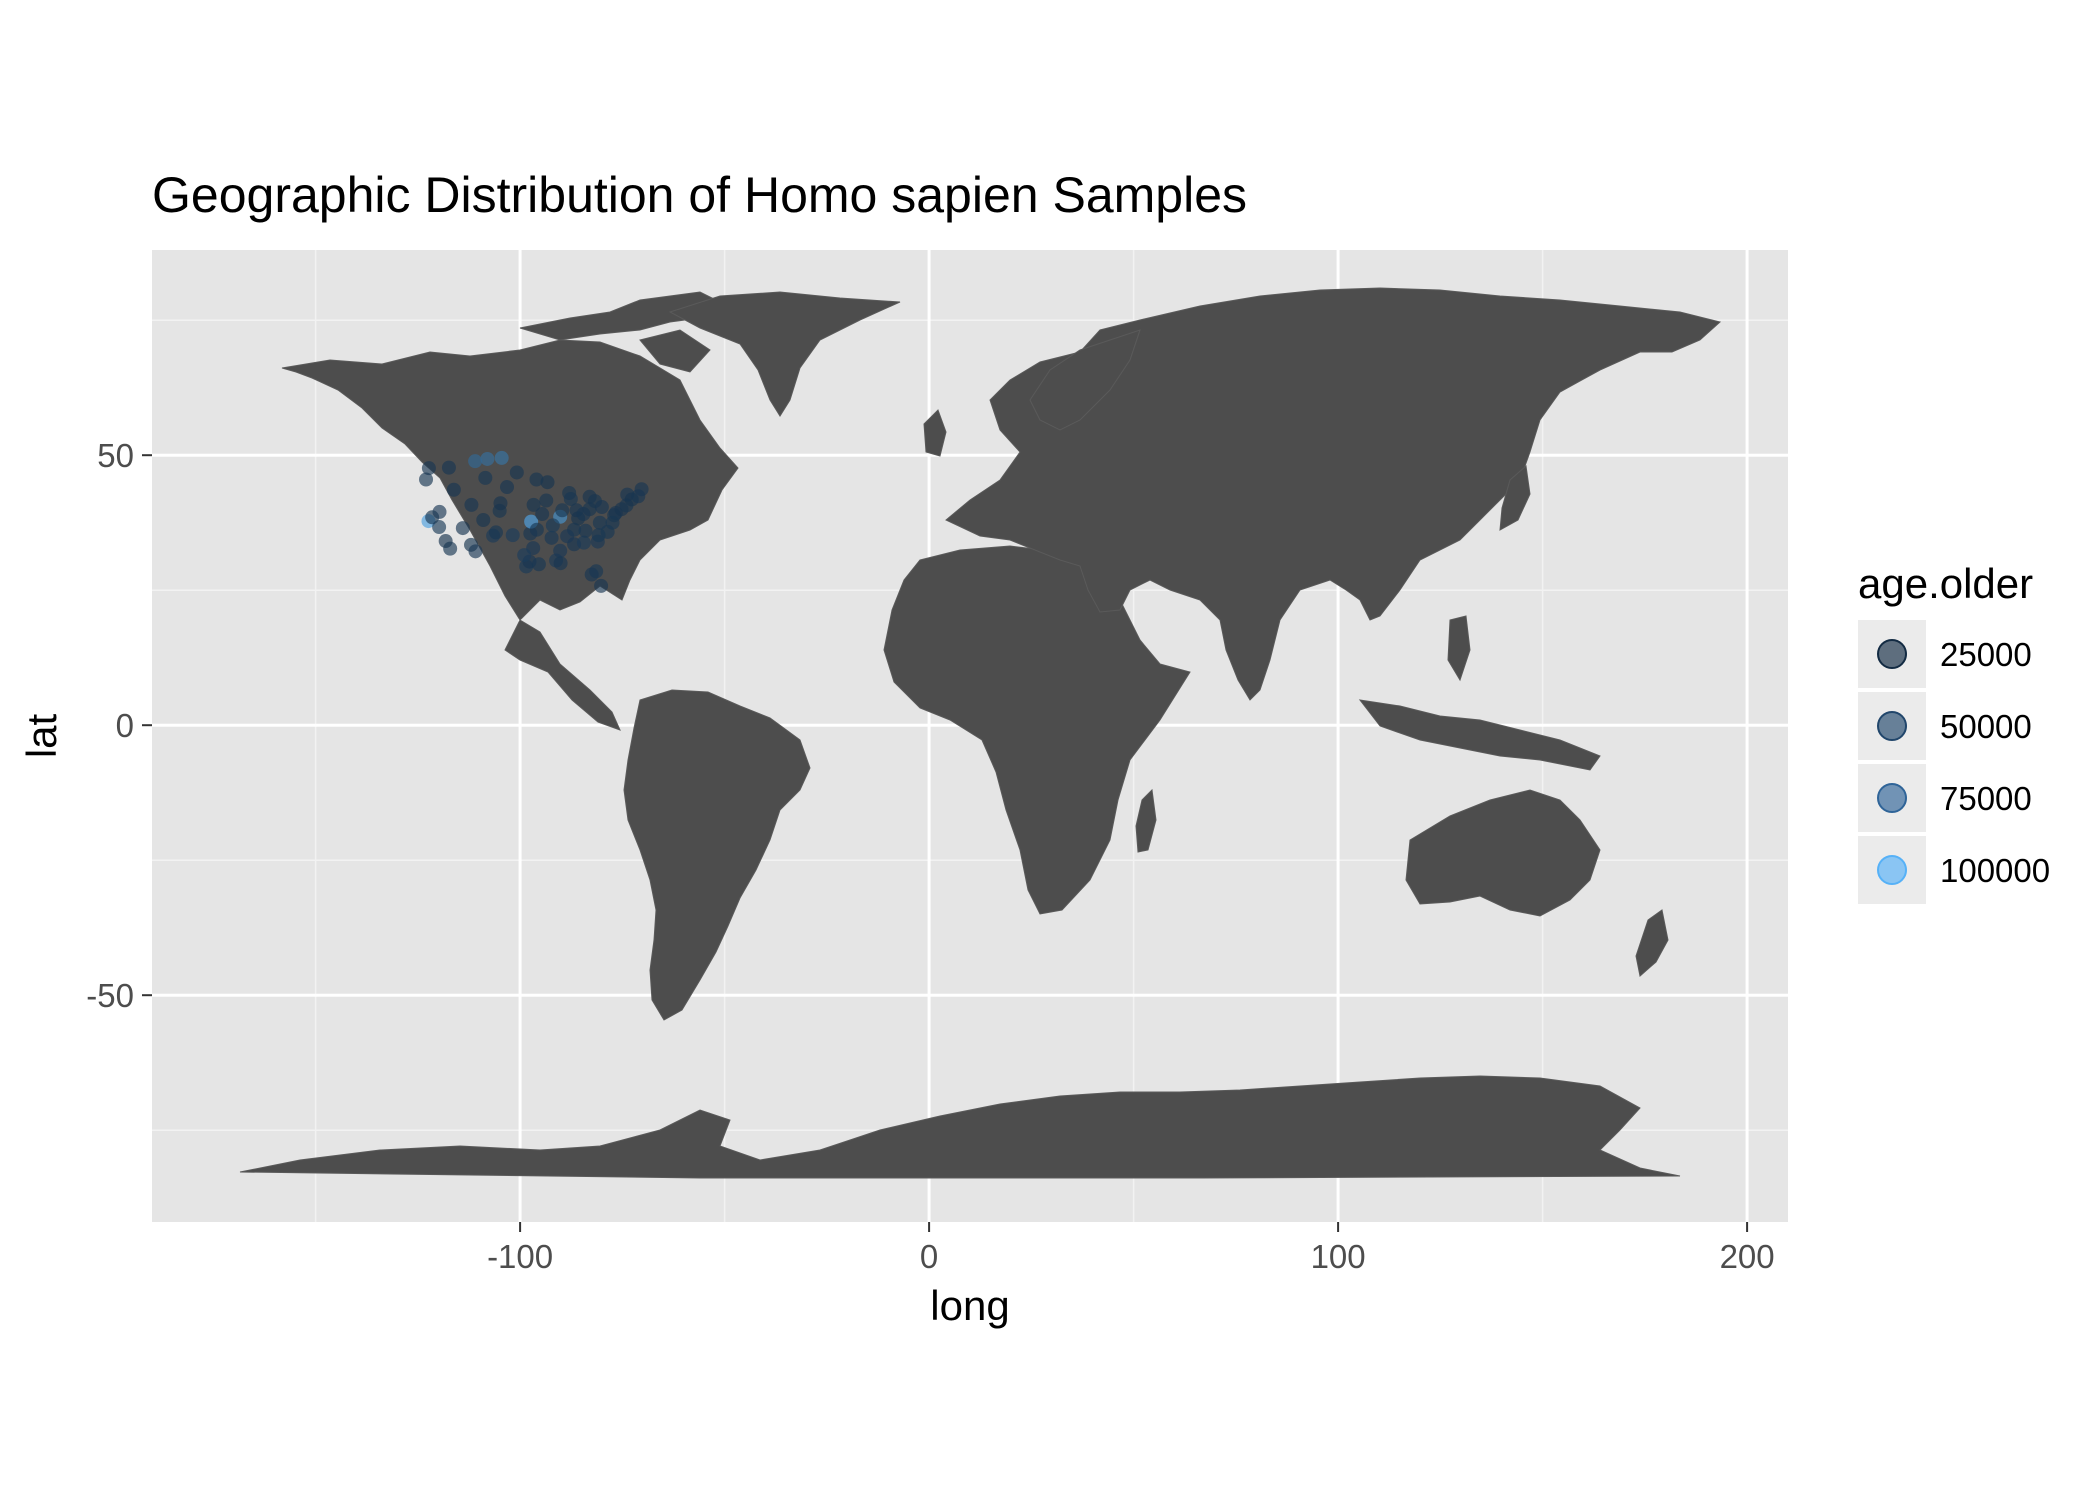  Describe the element at coordinates (1085, 380) in the screenshot. I see `scandinavia-shape` at that location.